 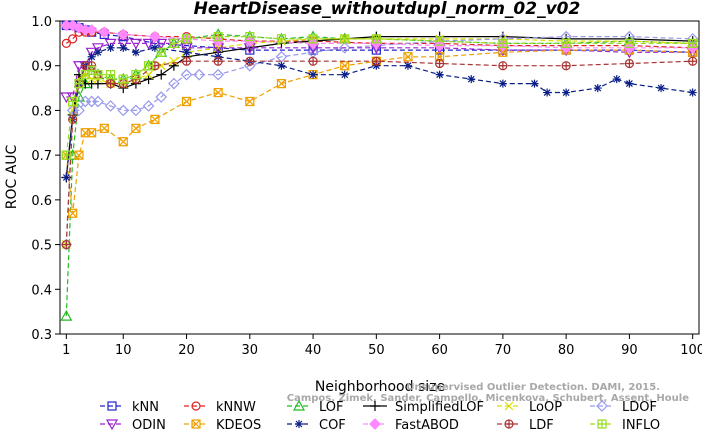 What do you see at coordinates (222, 425) in the screenshot?
I see `legend-item-kdeos: KDEOS` at bounding box center [222, 425].